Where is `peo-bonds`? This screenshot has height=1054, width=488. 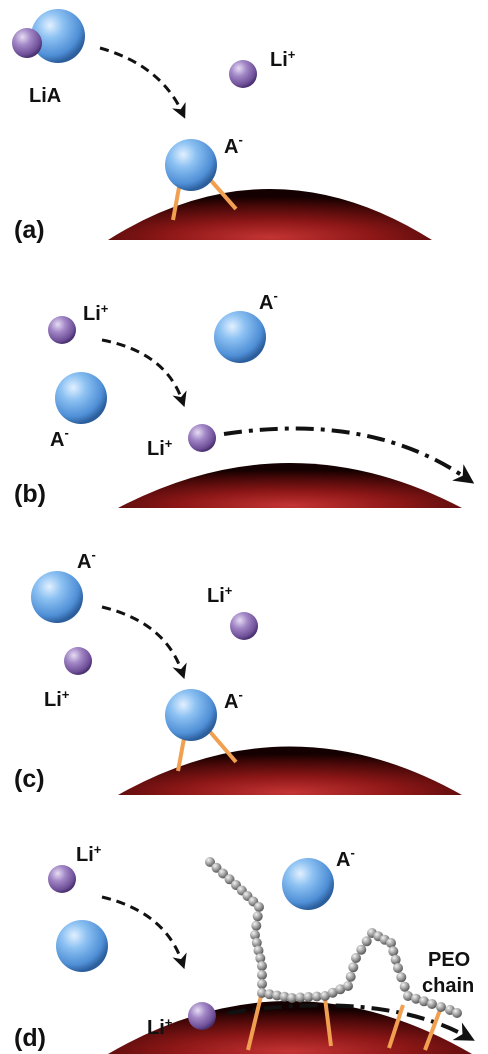
peo-bonds is located at coordinates (344, 1023).